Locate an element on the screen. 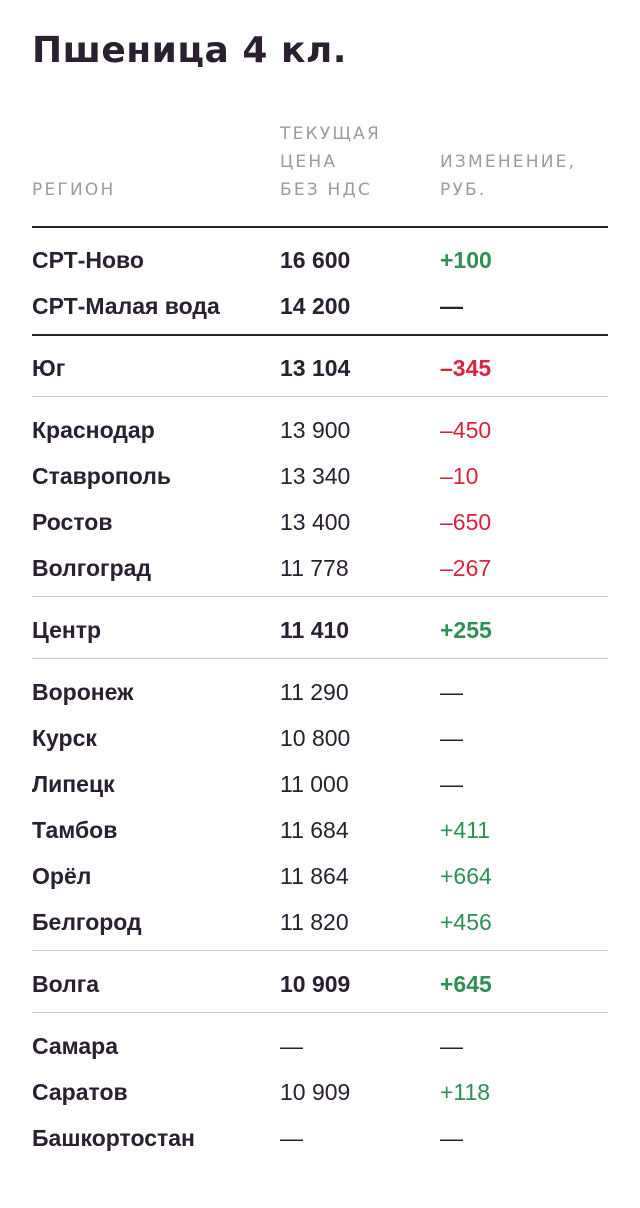 This screenshot has width=640, height=1208. change-value: +664 is located at coordinates (466, 876).